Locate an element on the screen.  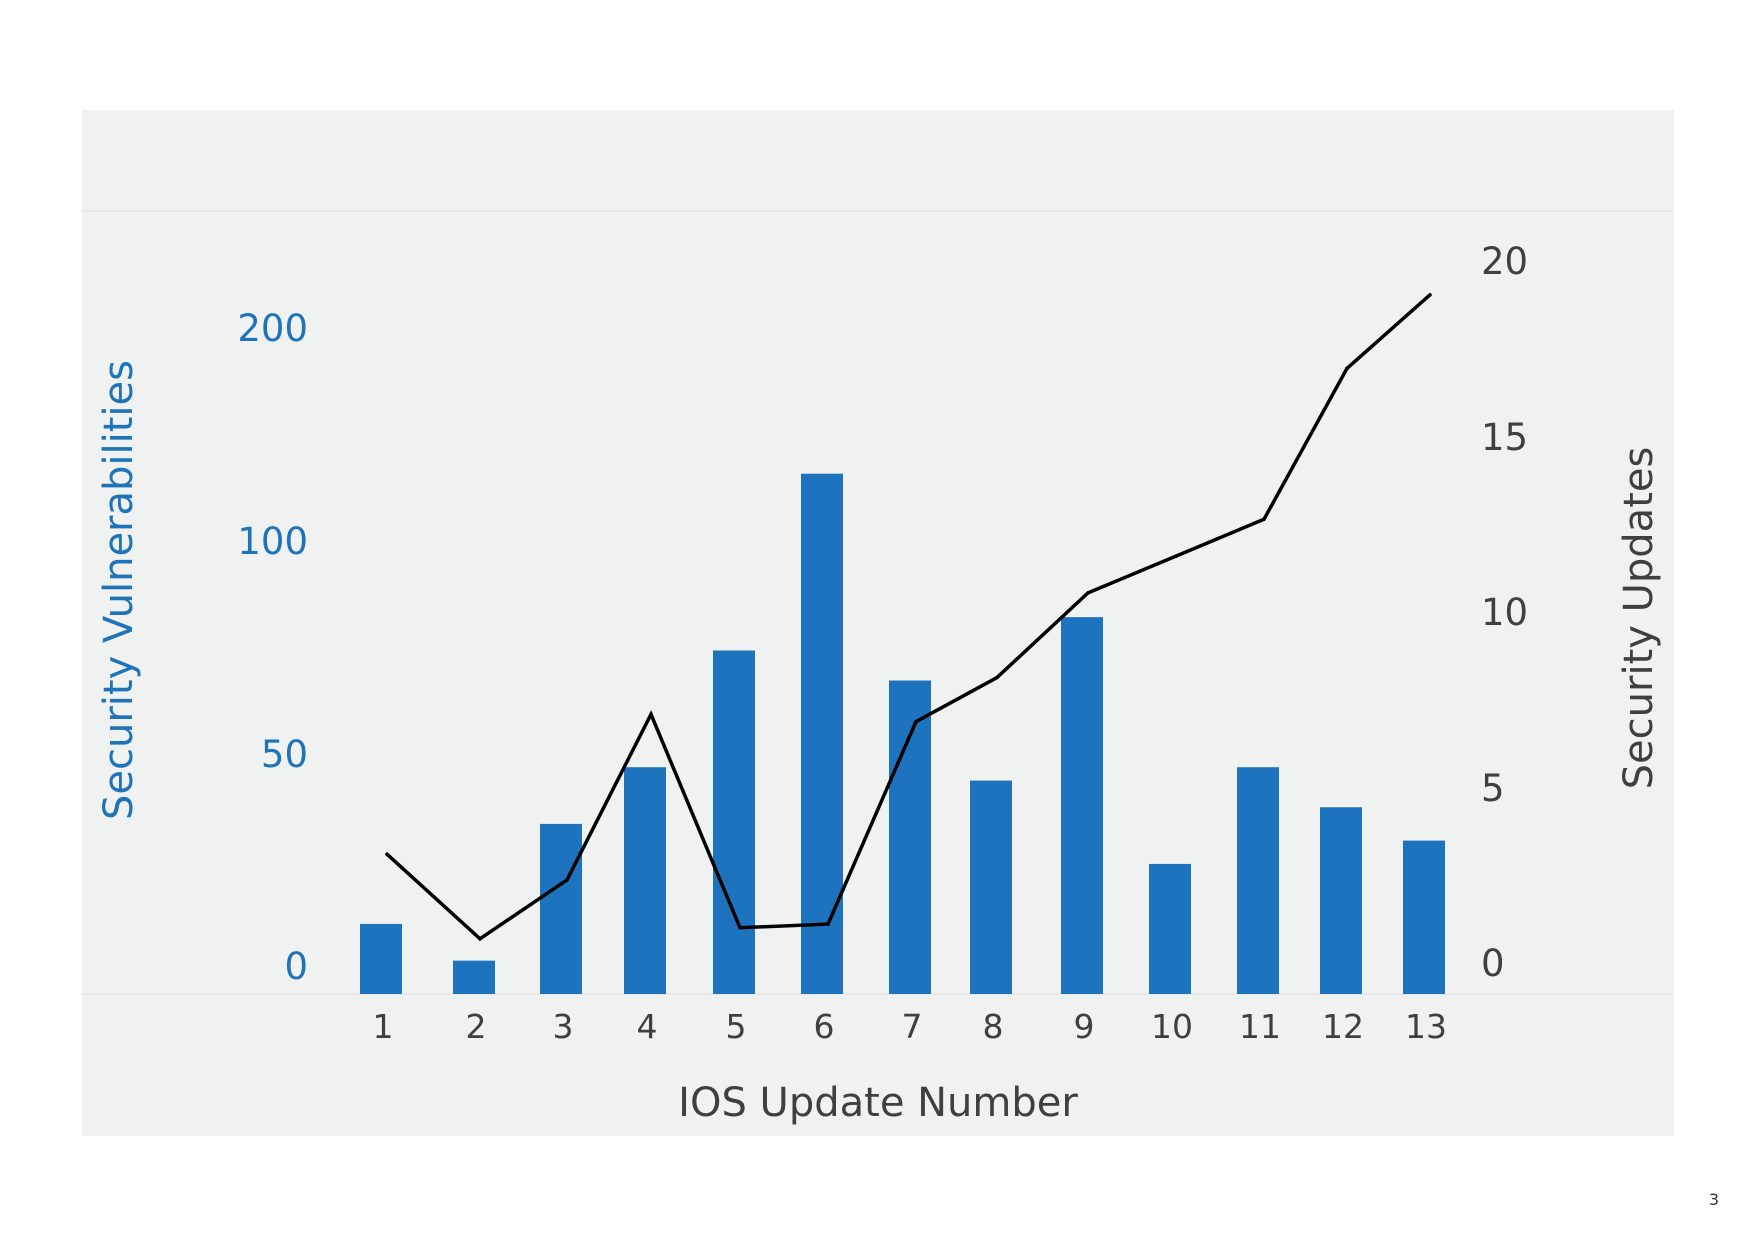
x-tick-7: 7 is located at coordinates (912, 1026).